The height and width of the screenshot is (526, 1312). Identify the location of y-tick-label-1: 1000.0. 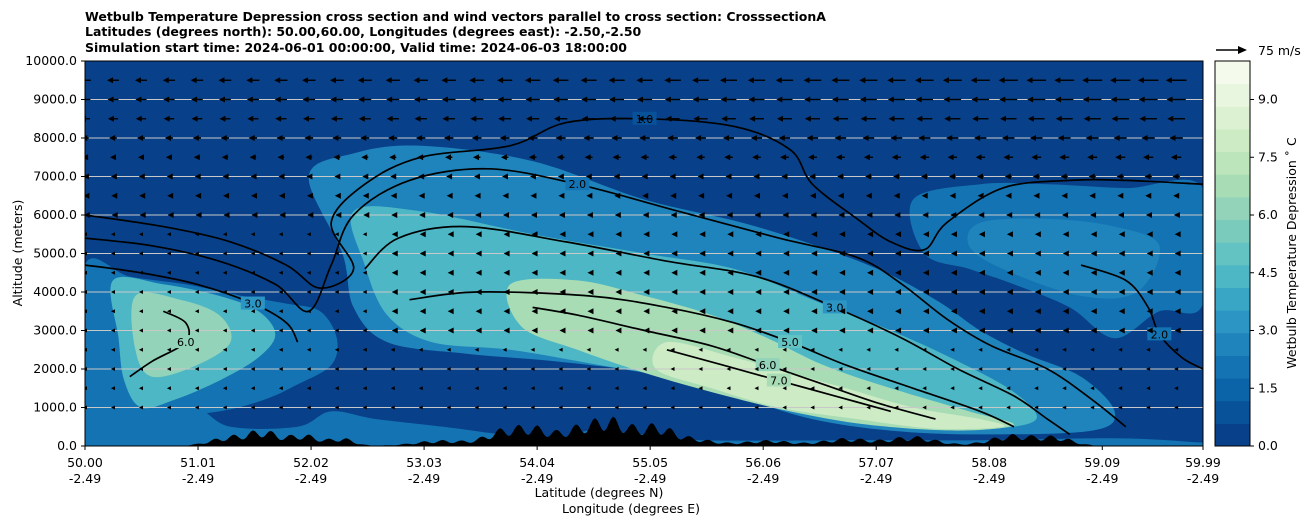
(55, 407).